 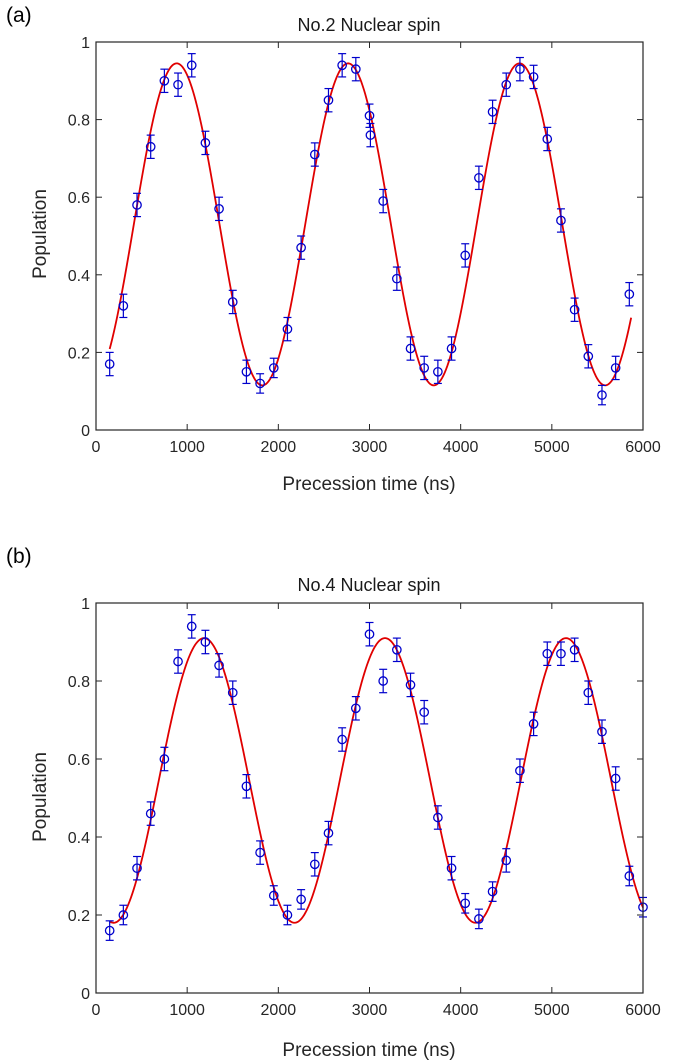 I want to click on panel-b-x-tick-label: 1000, so click(x=187, y=1010).